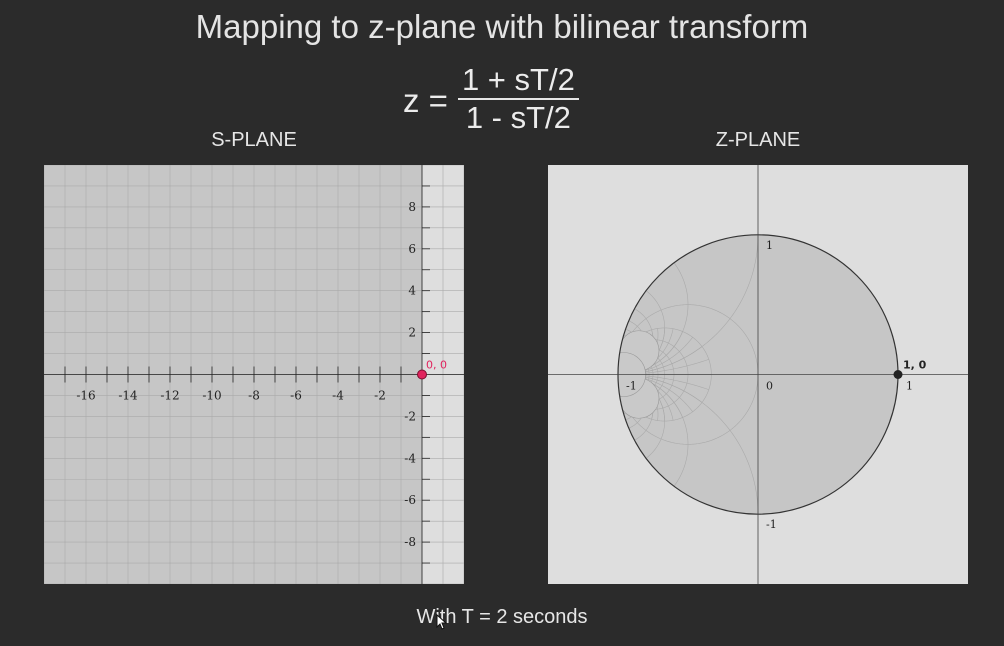  What do you see at coordinates (518, 82) in the screenshot?
I see `formula-numerator: 1 + sT/2` at bounding box center [518, 82].